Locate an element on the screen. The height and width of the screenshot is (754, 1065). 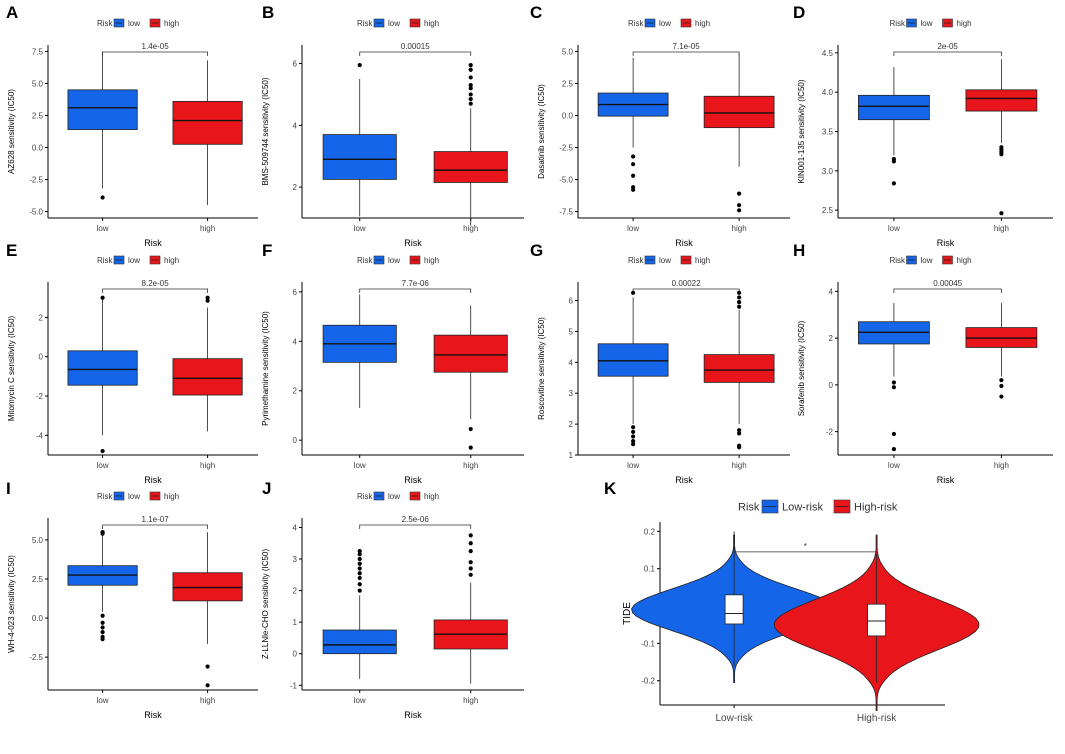
violin-box-low is located at coordinates (734, 609).